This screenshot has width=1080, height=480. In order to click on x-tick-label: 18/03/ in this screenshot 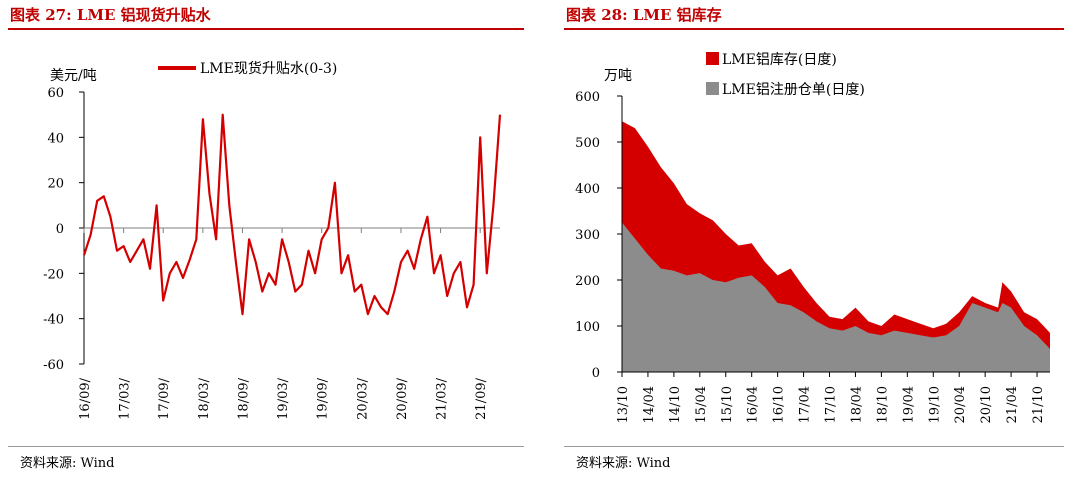, I will do `click(204, 398)`.